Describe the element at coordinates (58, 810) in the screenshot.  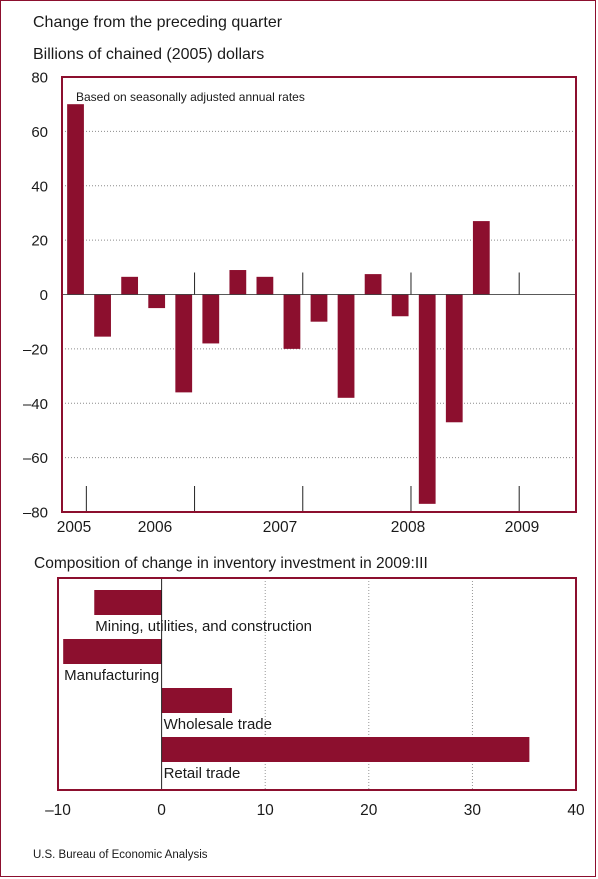
I see `x-tick-label: –10` at that location.